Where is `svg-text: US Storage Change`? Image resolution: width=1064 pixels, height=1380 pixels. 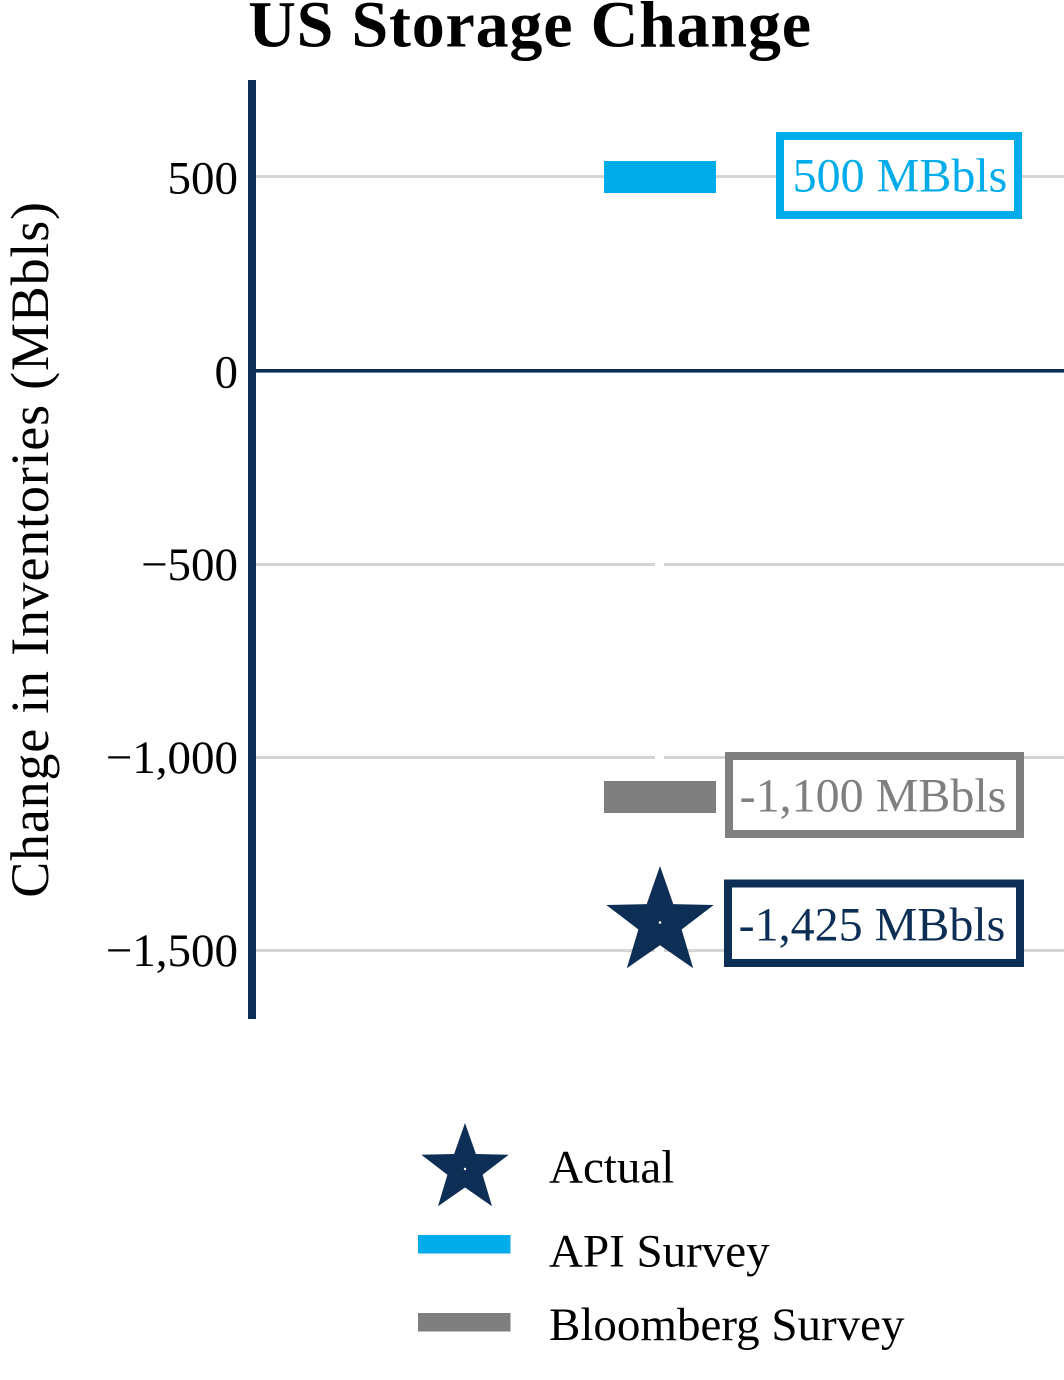 svg-text: US Storage Change is located at coordinates (530, 31).